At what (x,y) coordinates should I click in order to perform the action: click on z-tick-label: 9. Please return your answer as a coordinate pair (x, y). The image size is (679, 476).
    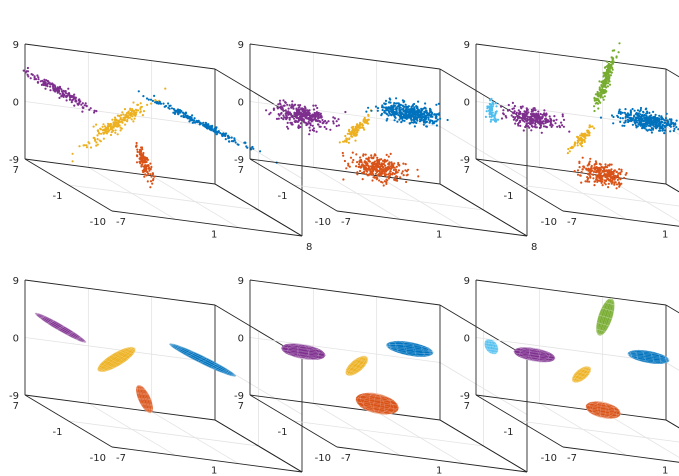
    Looking at the image, I should click on (16, 281).